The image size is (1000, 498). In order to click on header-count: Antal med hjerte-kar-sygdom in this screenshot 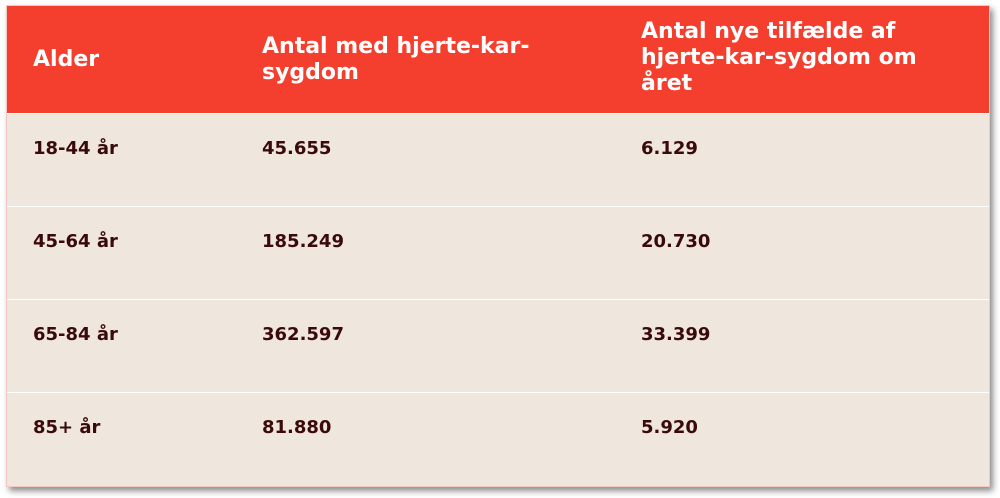, I will do `click(396, 59)`.